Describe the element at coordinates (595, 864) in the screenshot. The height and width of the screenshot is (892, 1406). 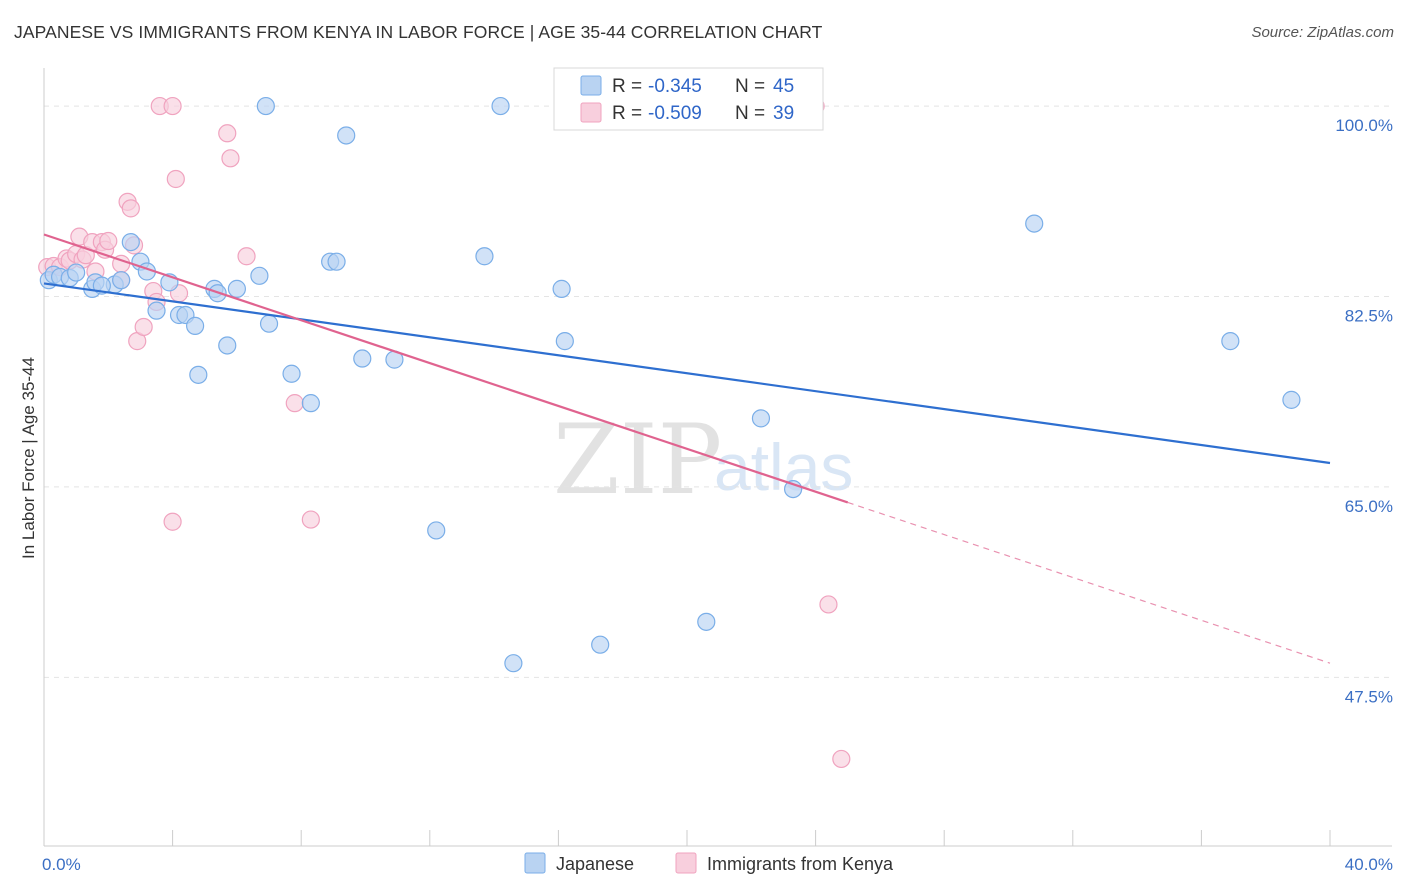
I see `bottom-legend-label-japanese: Japanese` at that location.